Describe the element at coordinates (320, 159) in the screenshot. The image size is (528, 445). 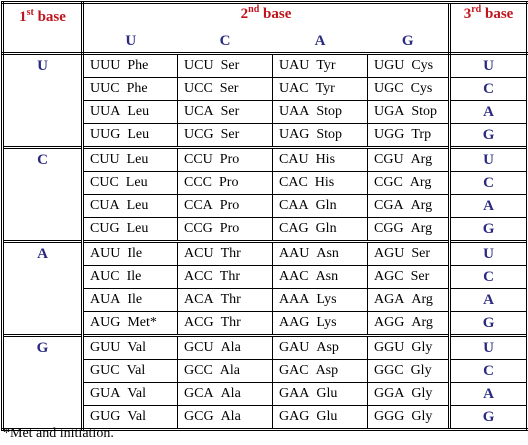
I see `codon-cell: CAU His` at that location.